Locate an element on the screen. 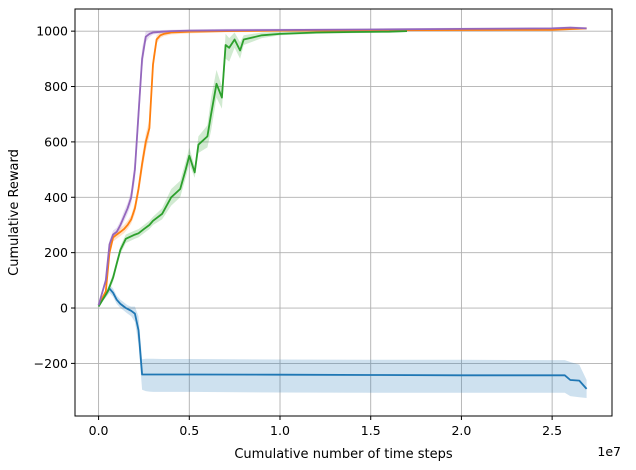 Image resolution: width=636 pixels, height=470 pixels. x-tick-label: 0.5 is located at coordinates (189, 430).